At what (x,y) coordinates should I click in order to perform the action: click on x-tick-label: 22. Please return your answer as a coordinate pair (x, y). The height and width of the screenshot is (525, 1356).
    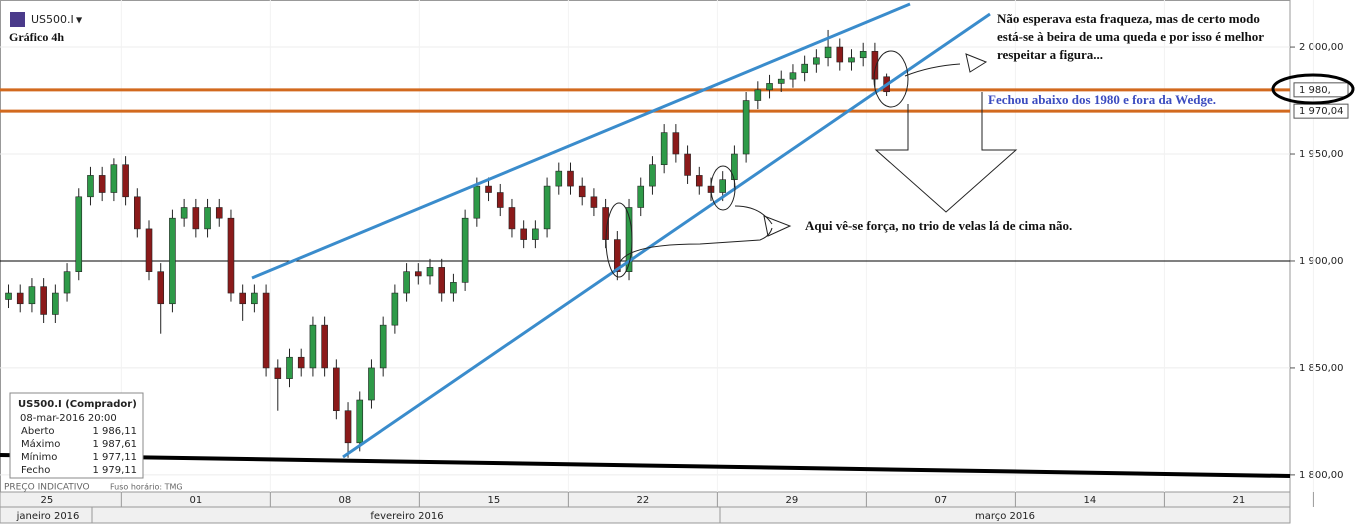
    Looking at the image, I should click on (643, 500).